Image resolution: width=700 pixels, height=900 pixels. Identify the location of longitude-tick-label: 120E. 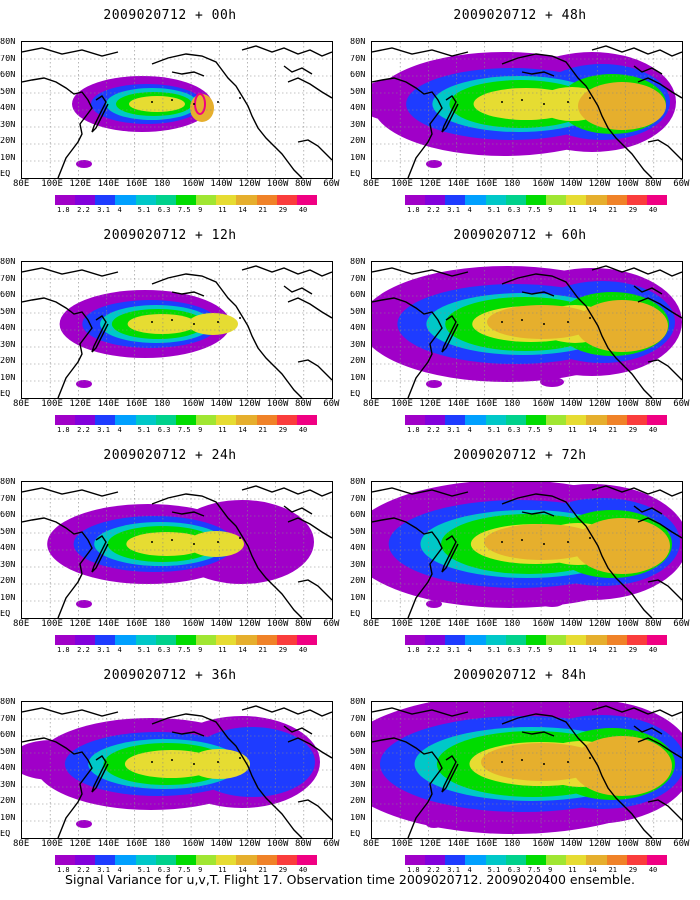
(430, 624).